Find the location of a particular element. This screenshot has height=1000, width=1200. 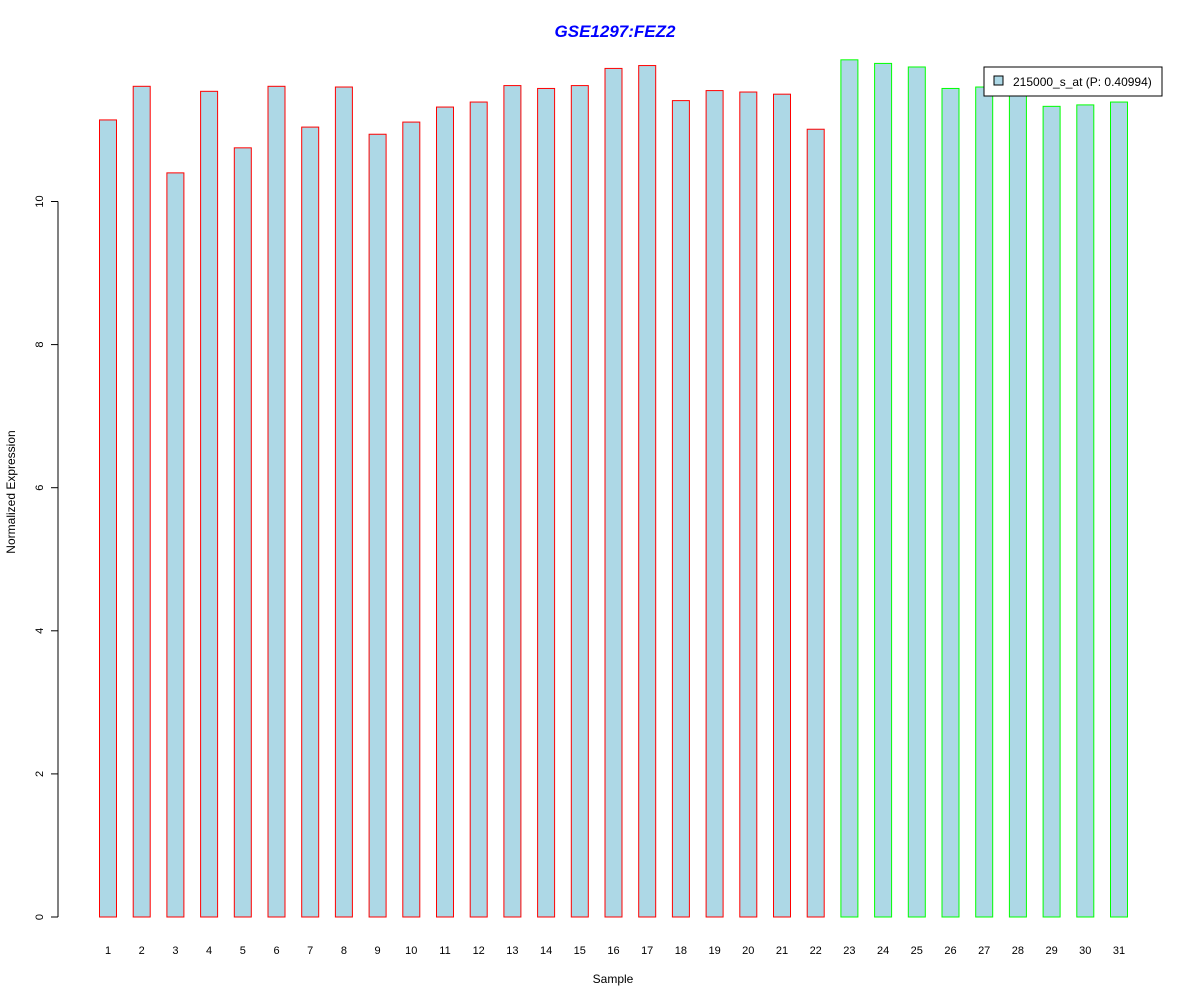

y-tick-label: 4 is located at coordinates (40, 631).